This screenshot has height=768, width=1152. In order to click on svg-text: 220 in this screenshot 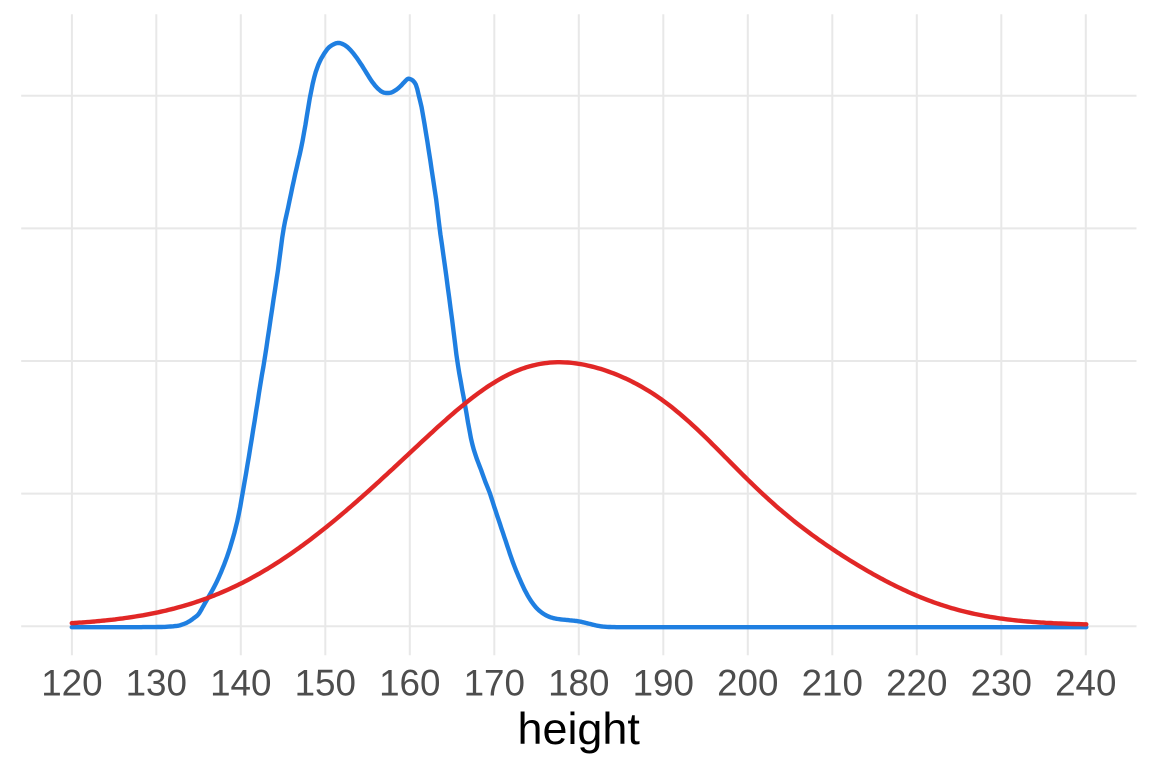, I will do `click(916, 683)`.